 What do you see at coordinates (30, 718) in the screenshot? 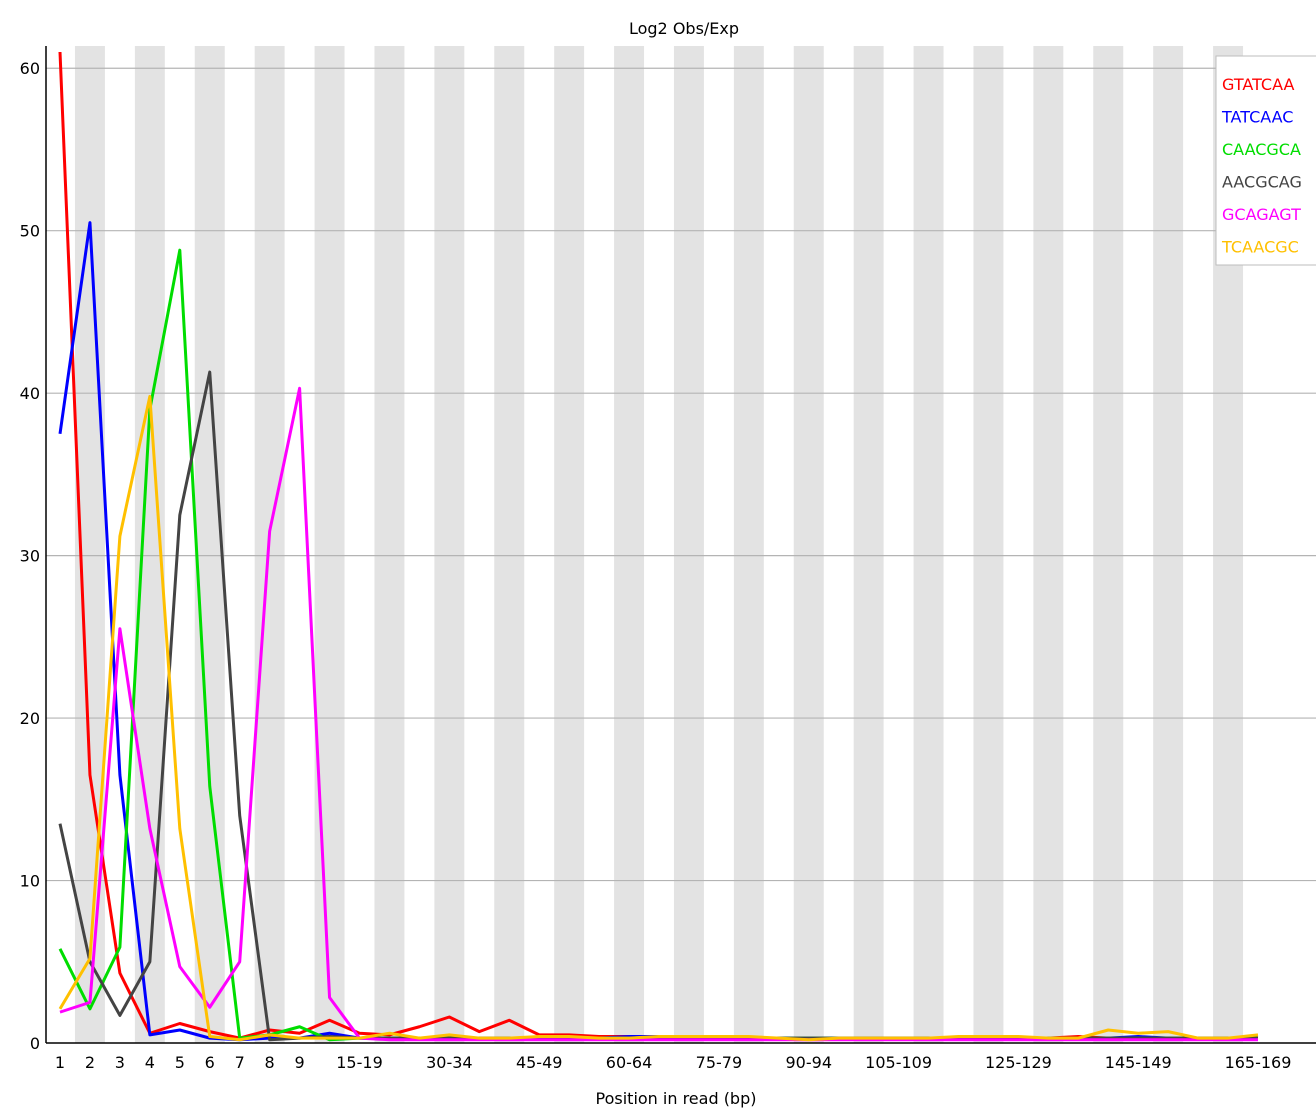
I see `y-tick-label: 20` at bounding box center [30, 718].